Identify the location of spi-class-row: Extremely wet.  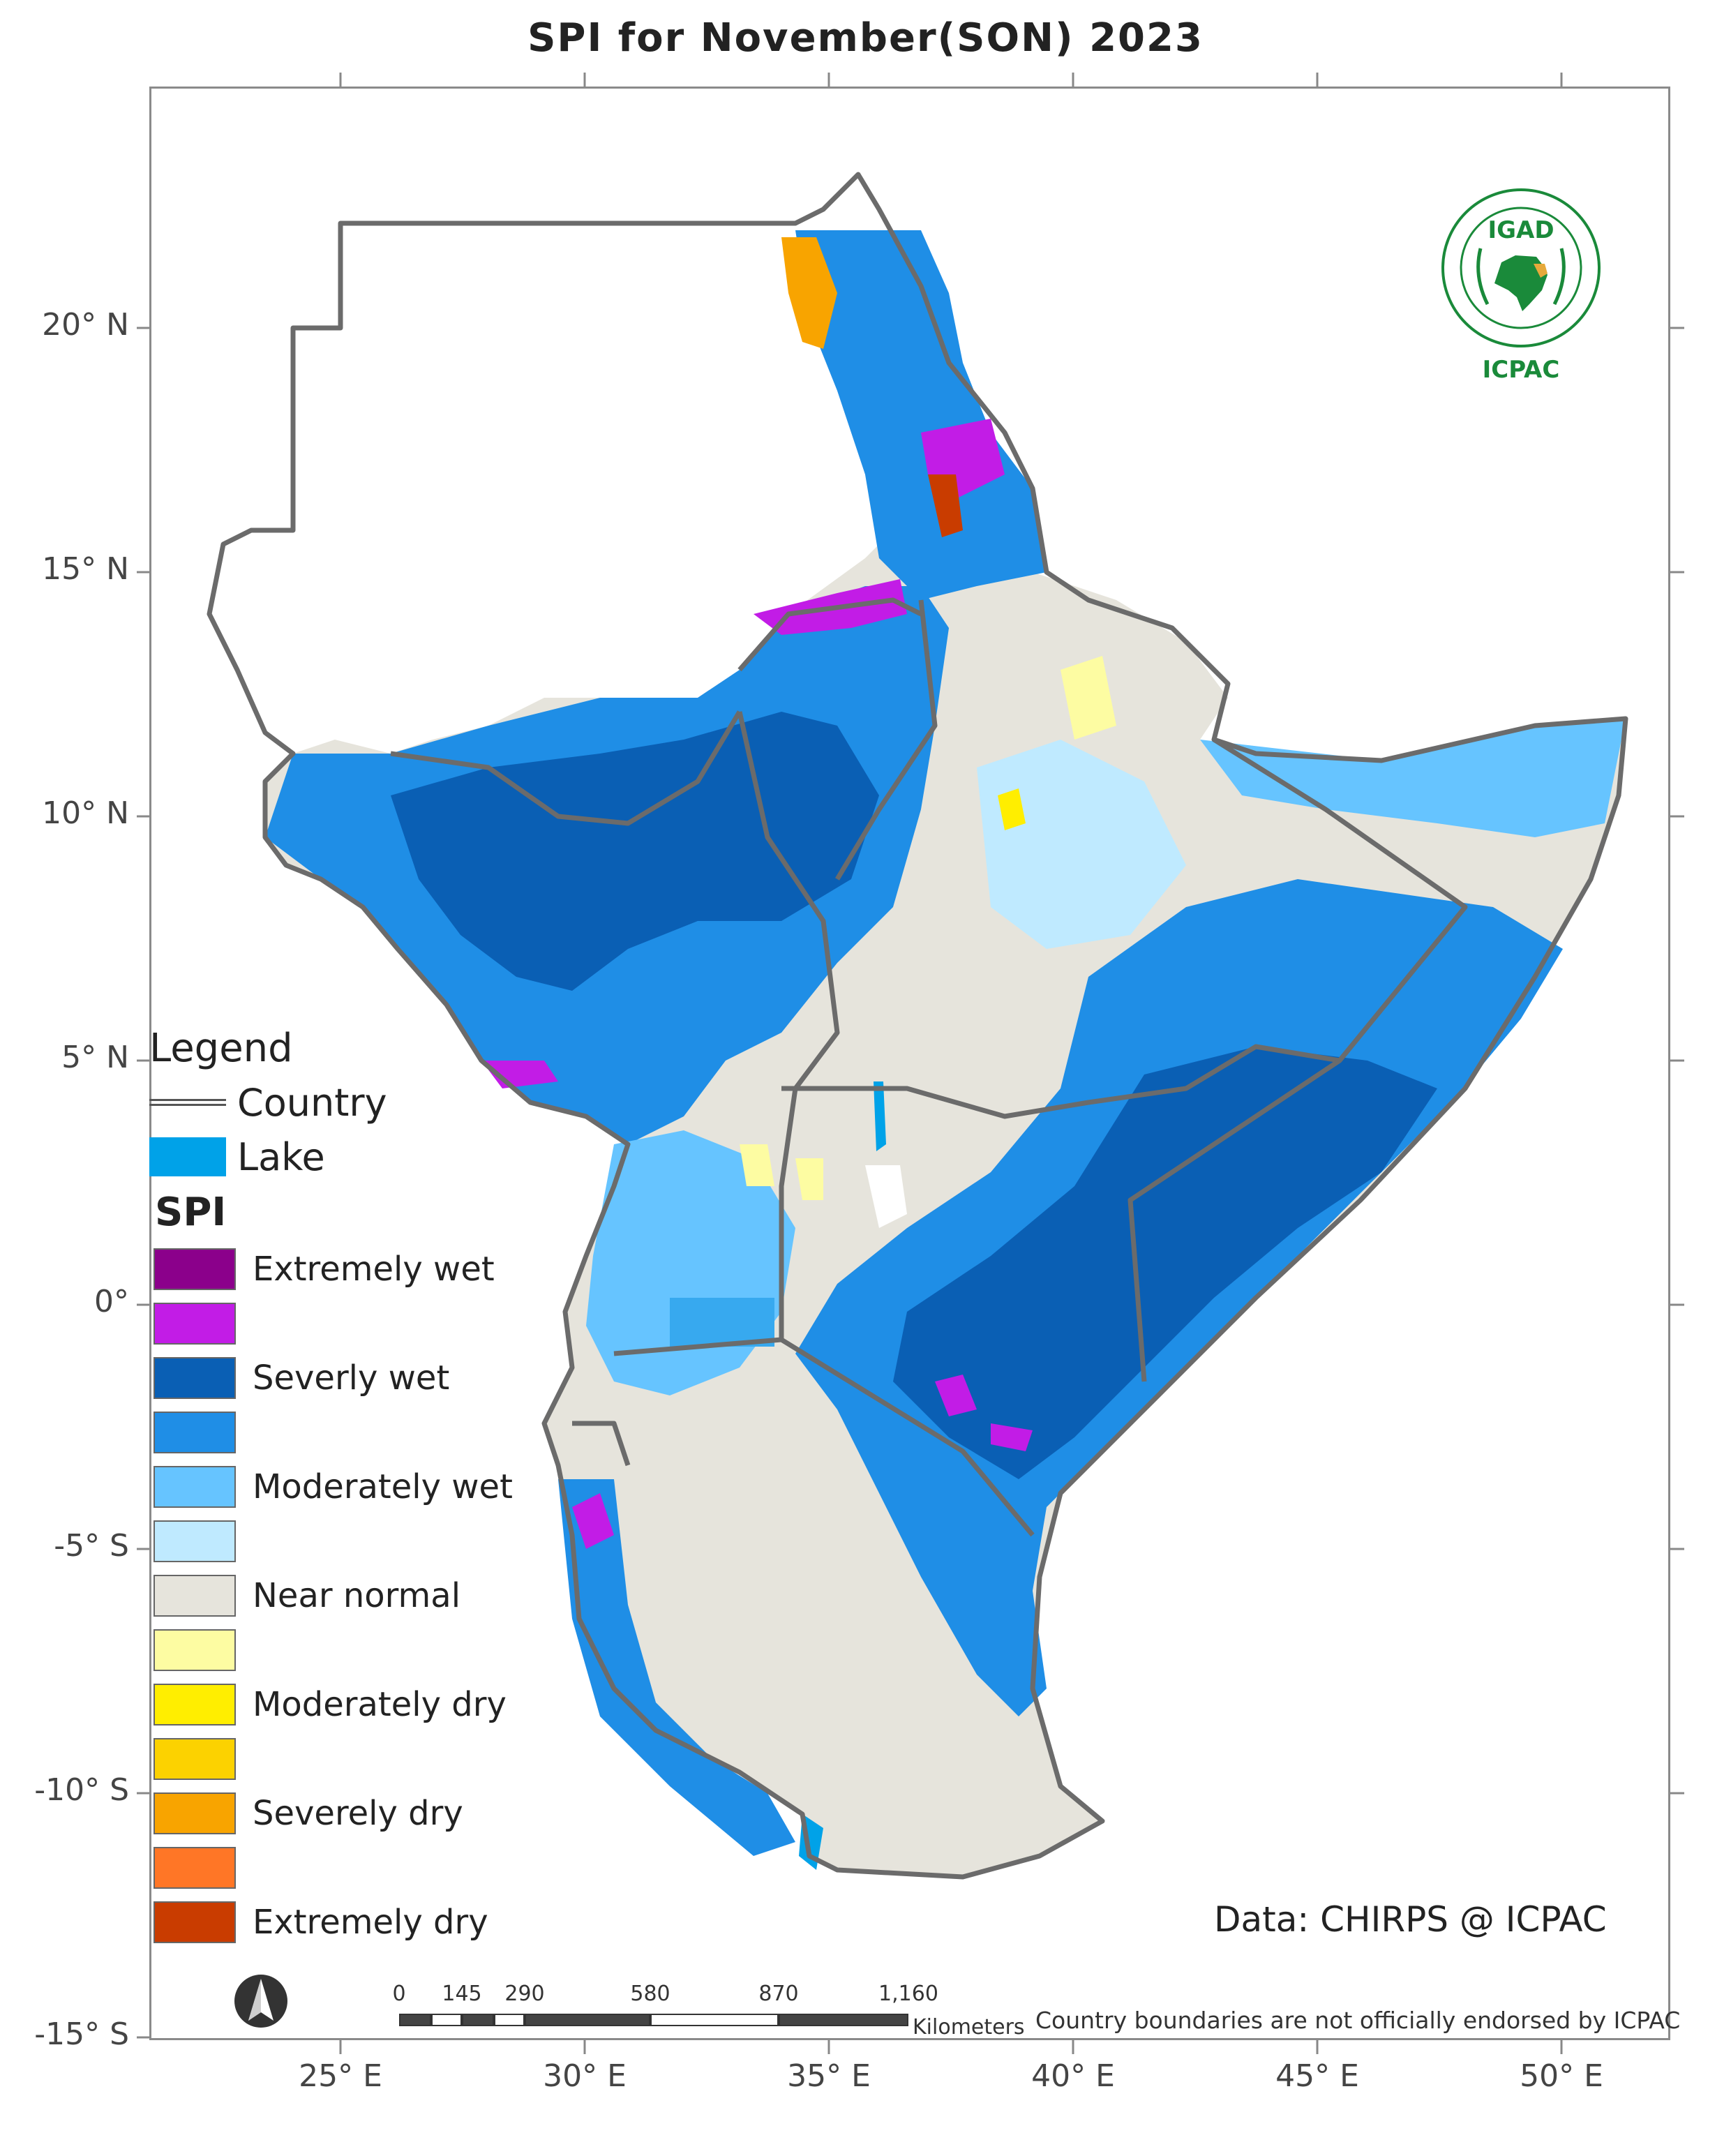
(344, 1269).